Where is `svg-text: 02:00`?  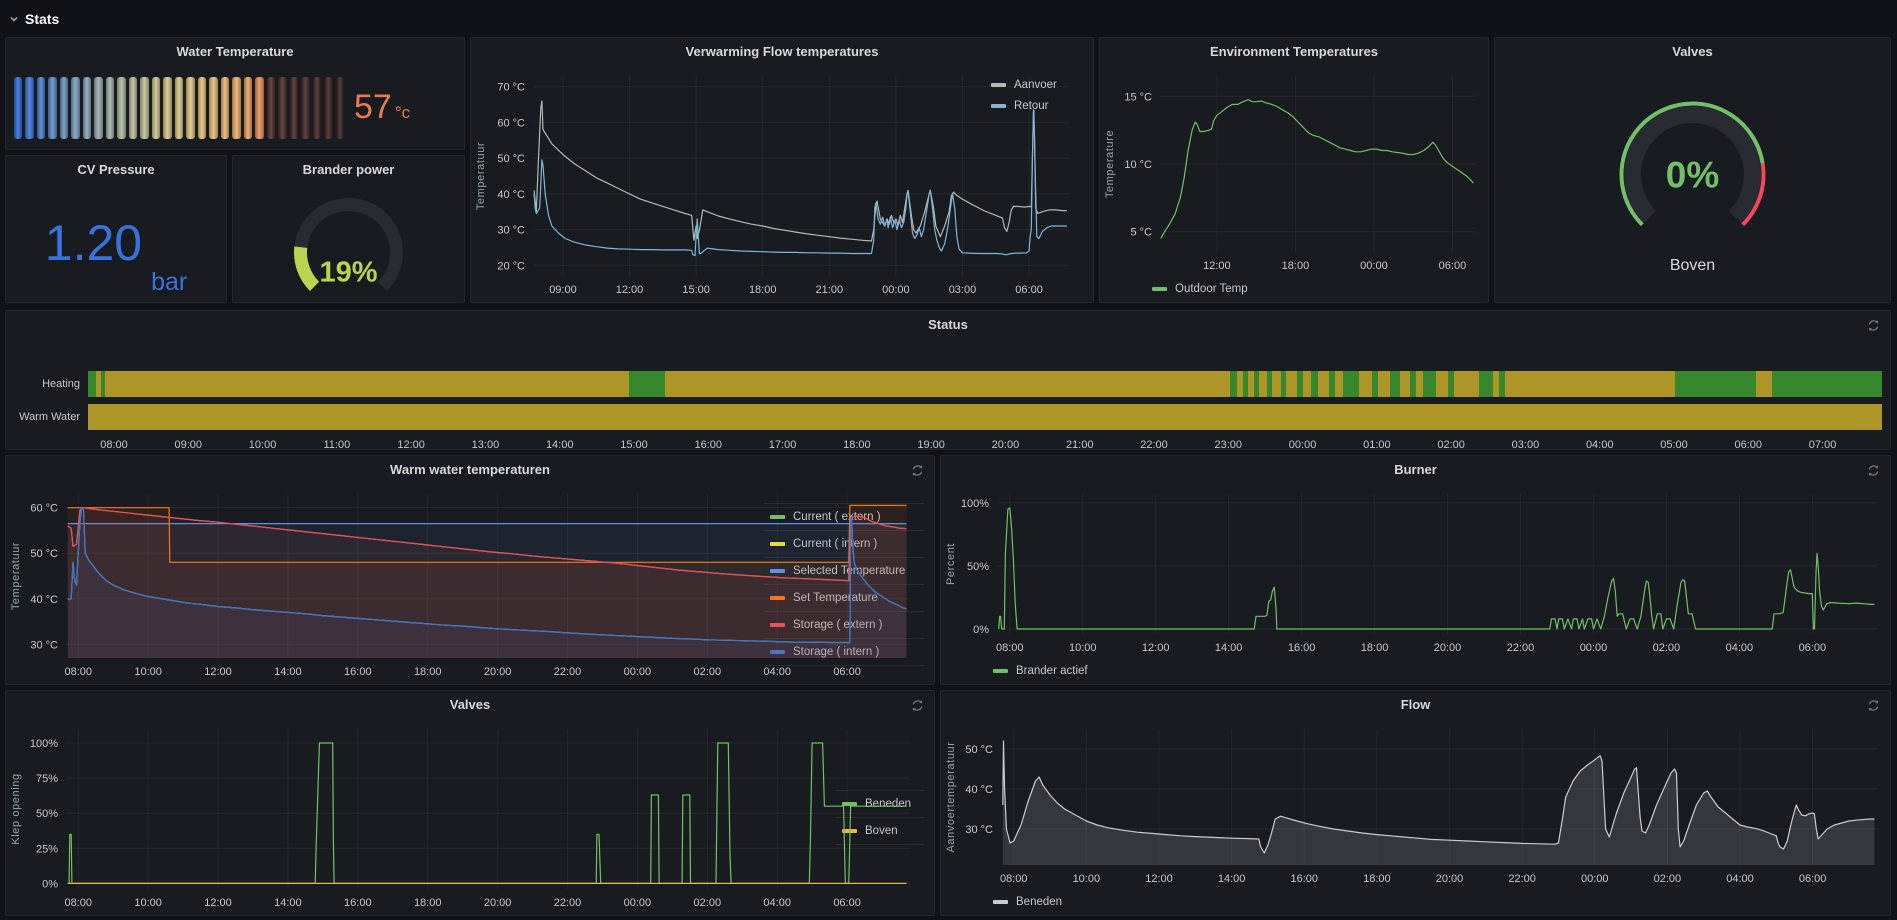 svg-text: 02:00 is located at coordinates (1668, 879).